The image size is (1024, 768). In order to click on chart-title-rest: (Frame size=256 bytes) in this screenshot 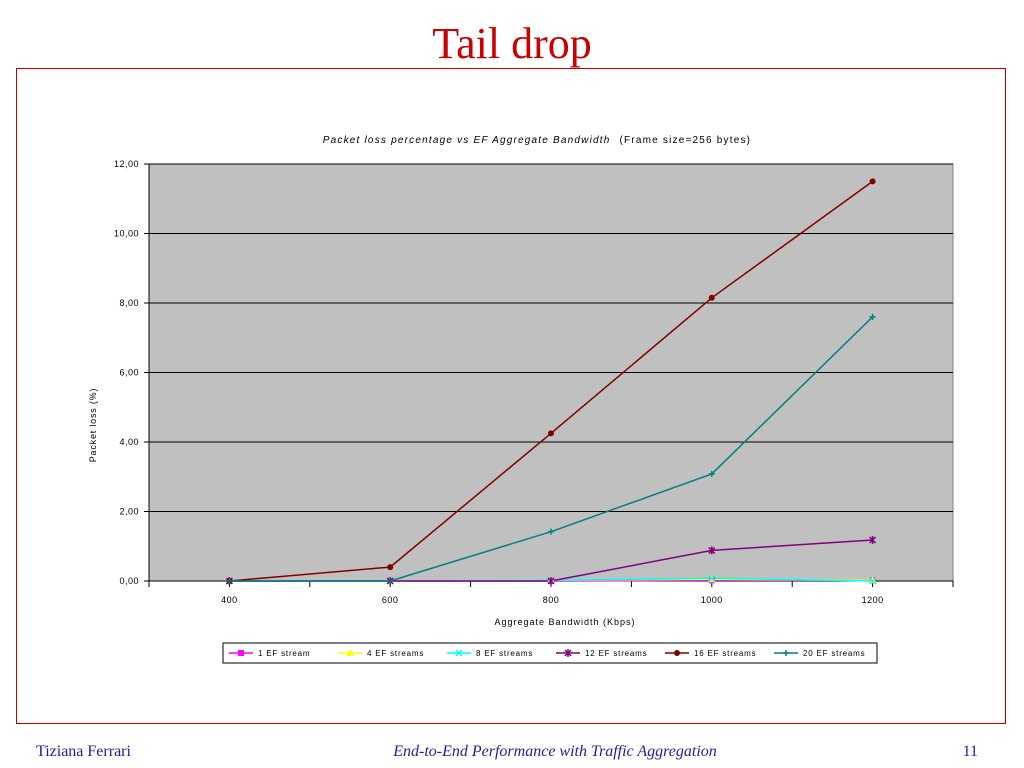, I will do `click(686, 140)`.